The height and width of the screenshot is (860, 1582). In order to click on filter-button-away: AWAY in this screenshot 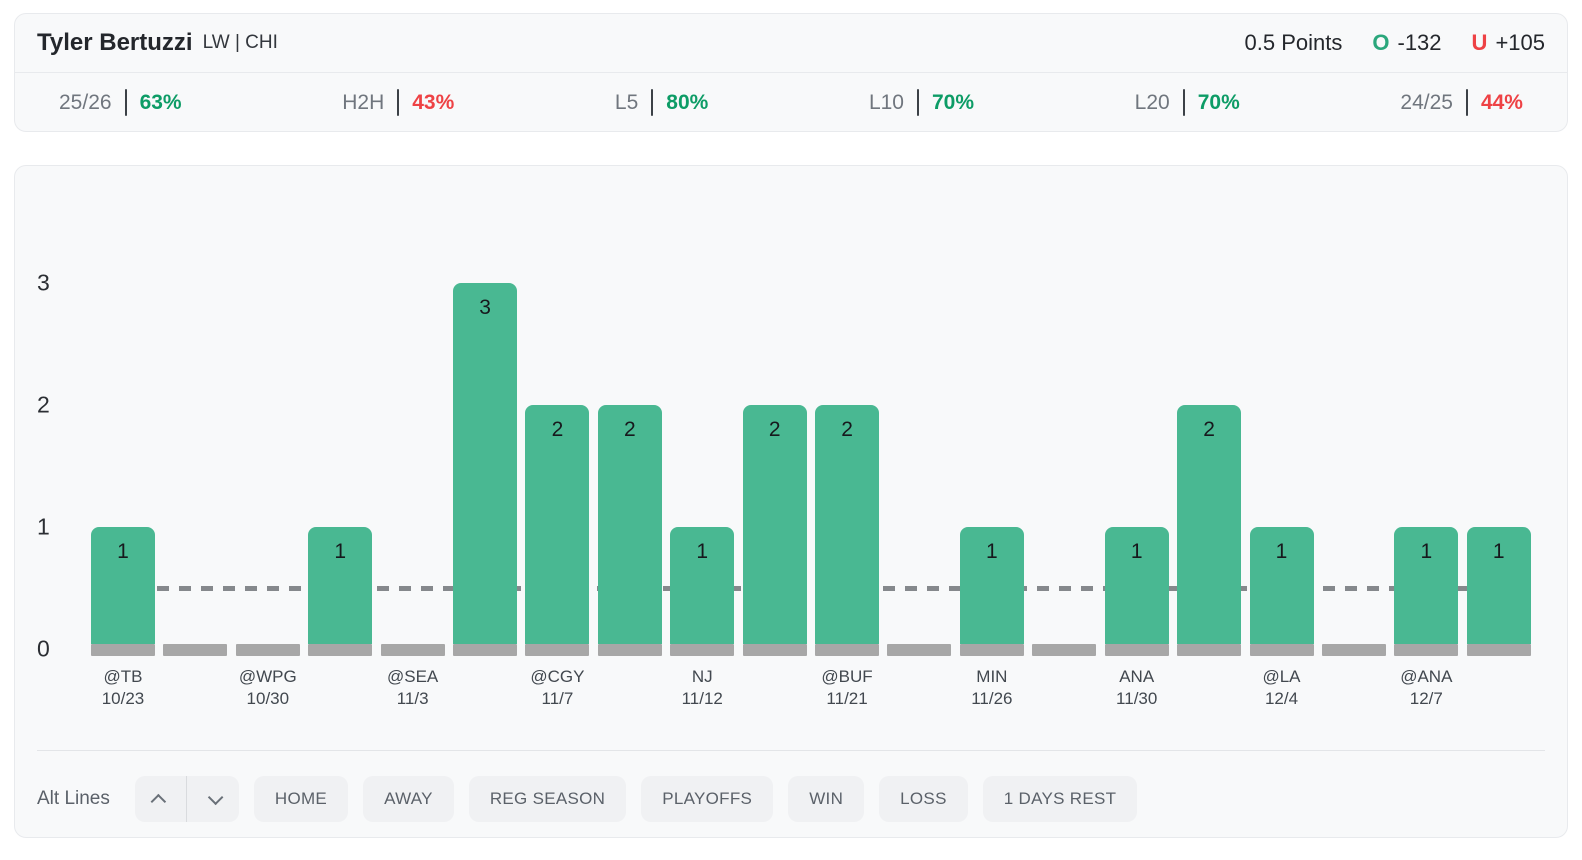, I will do `click(408, 799)`.